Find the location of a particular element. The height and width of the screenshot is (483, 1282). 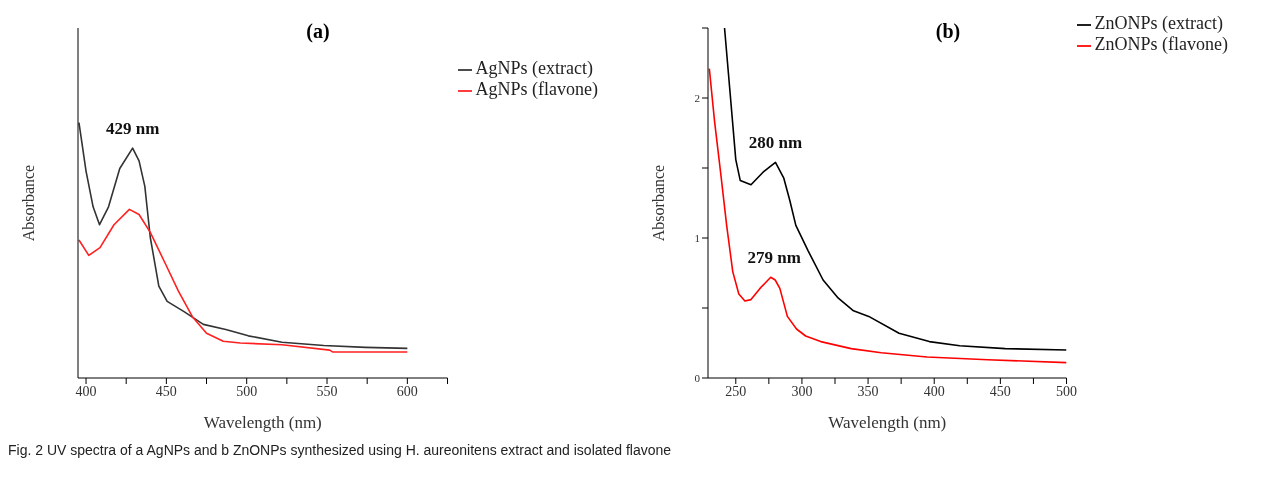

chart-title: (a) is located at coordinates (318, 31).